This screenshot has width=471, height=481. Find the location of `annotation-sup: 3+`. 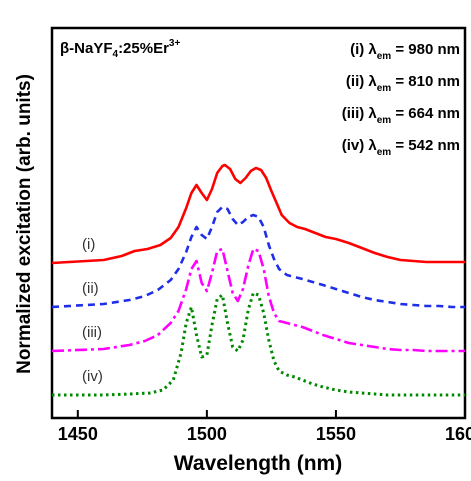

annotation-sup: 3+ is located at coordinates (175, 43).